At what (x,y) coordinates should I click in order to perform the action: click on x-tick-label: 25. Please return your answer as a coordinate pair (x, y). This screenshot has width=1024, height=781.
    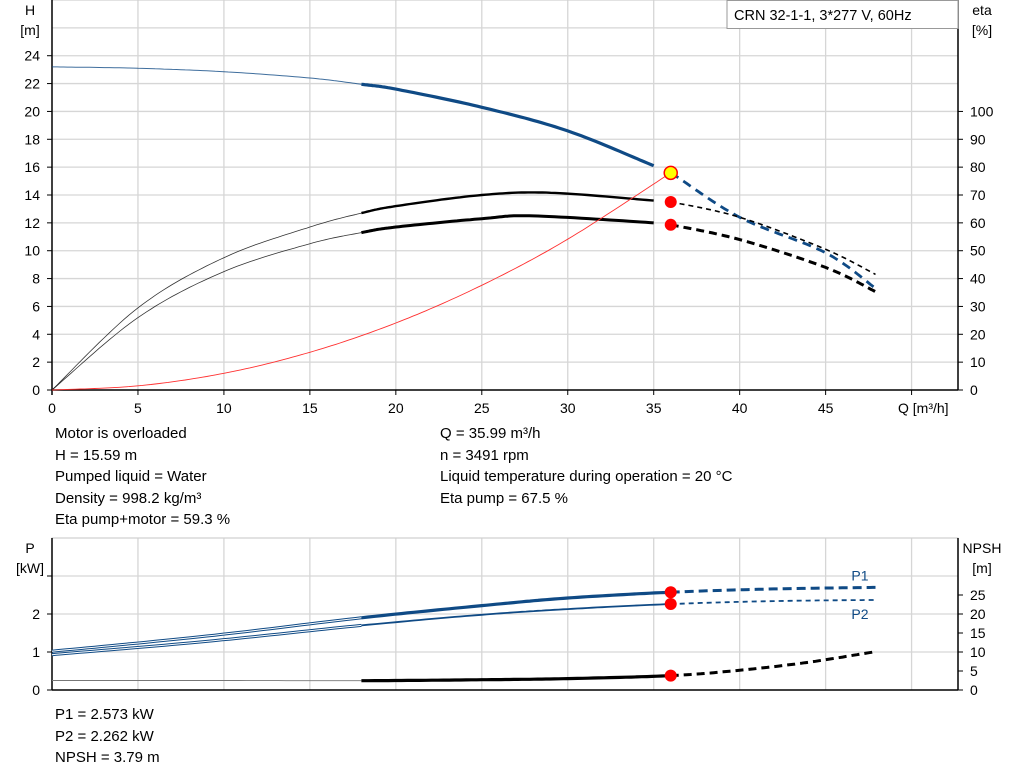
    Looking at the image, I should click on (482, 408).